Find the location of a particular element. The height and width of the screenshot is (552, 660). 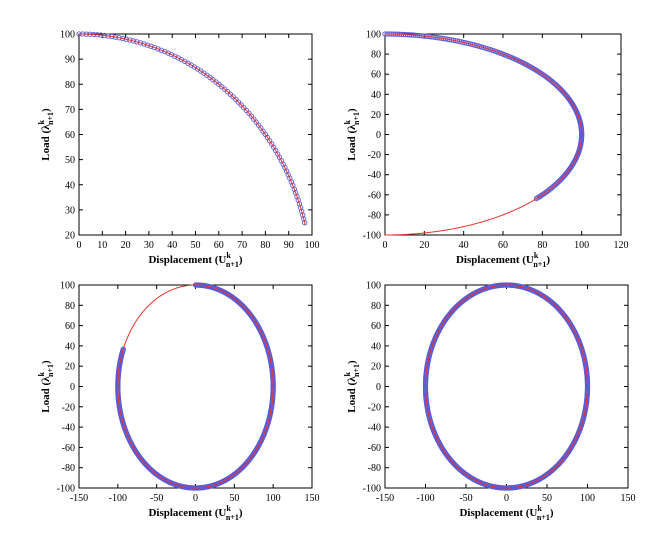

x-tick-label: 40 is located at coordinates (172, 245).